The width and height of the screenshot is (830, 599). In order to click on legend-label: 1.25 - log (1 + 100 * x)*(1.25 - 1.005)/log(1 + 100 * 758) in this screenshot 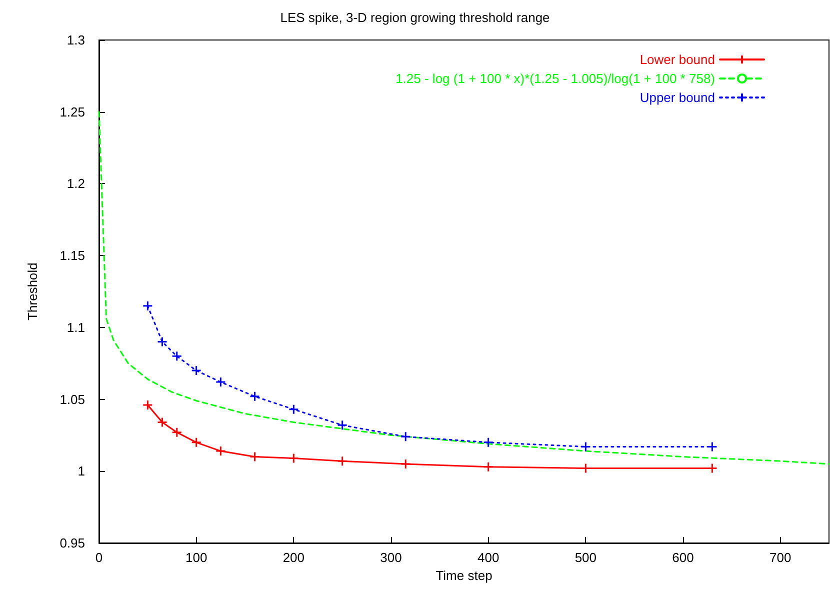, I will do `click(555, 78)`.